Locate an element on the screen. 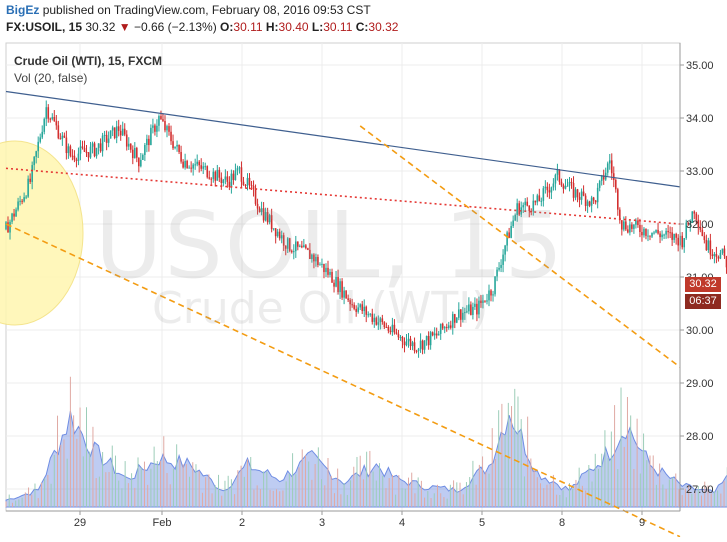 This screenshot has width=727, height=542. x-tick-label: 8 is located at coordinates (562, 523).